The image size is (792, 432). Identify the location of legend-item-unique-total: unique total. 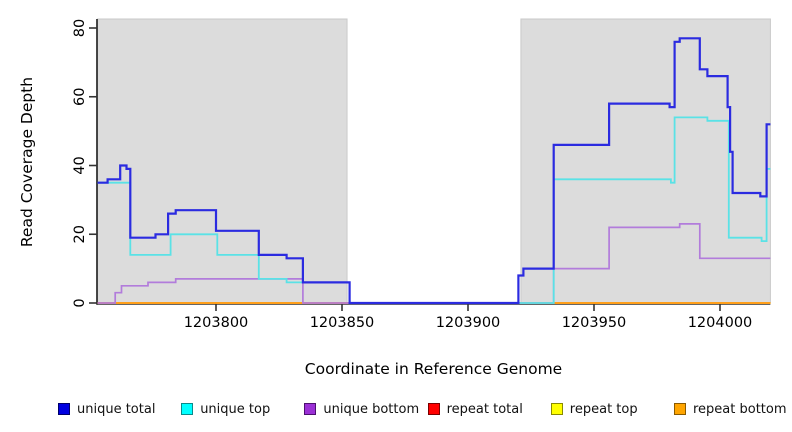
(106, 409).